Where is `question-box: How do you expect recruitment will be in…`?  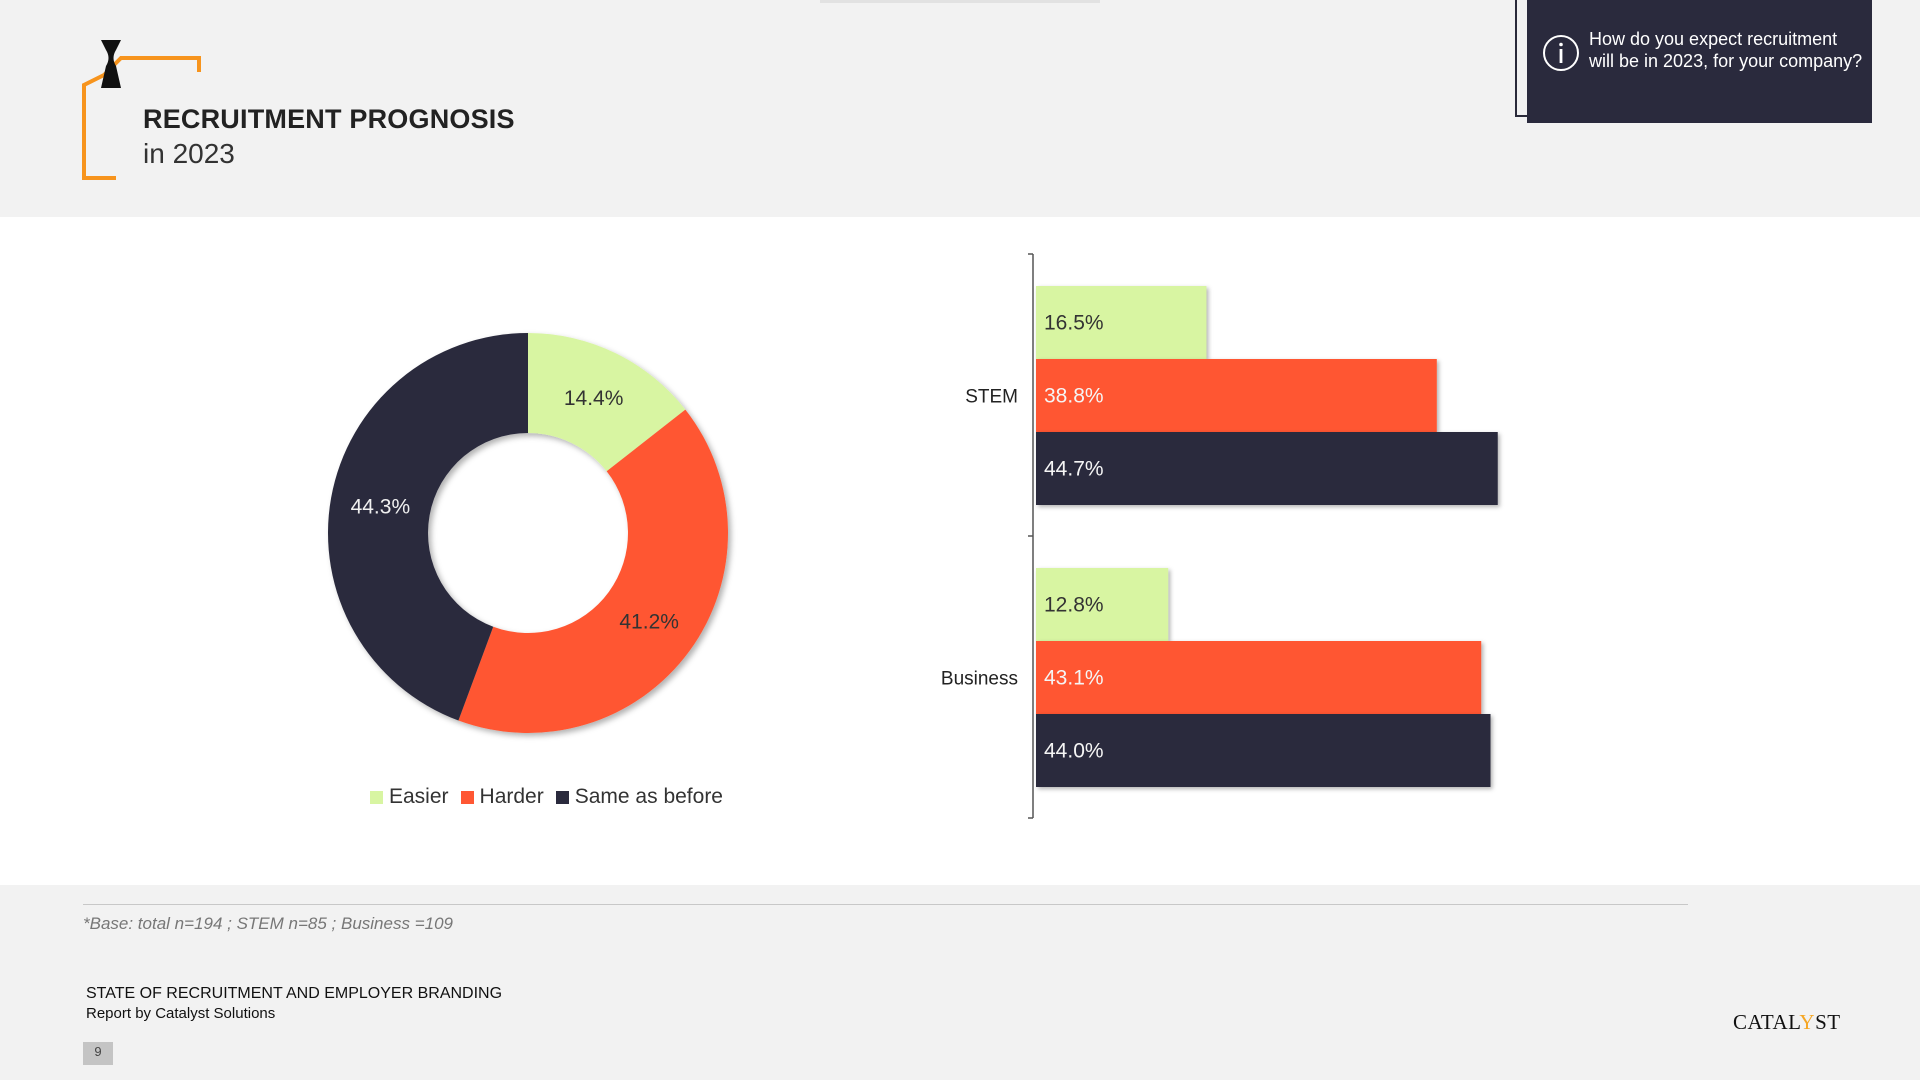 question-box: How do you expect recruitment will be in… is located at coordinates (1699, 61).